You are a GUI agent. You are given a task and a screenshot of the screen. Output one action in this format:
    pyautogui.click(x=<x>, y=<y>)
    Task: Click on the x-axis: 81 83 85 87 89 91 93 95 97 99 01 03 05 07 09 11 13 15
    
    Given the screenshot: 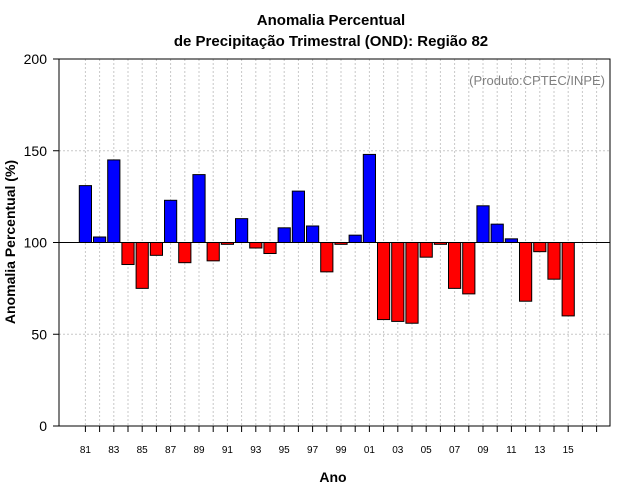 What is the action you would take?
    pyautogui.click(x=339, y=441)
    